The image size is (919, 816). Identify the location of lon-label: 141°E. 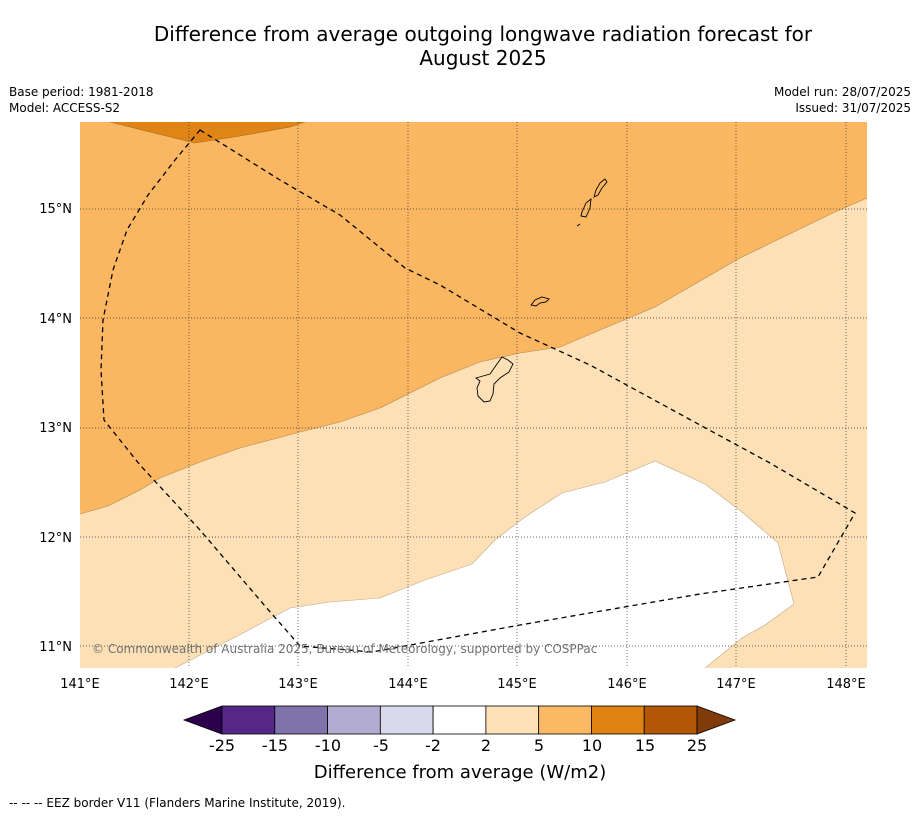
(80, 684).